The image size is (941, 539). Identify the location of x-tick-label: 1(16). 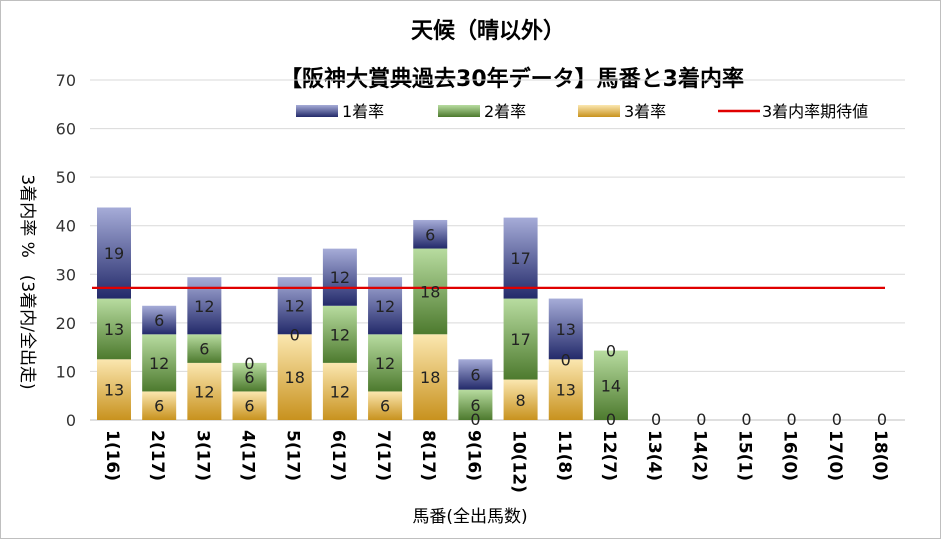
(112, 455).